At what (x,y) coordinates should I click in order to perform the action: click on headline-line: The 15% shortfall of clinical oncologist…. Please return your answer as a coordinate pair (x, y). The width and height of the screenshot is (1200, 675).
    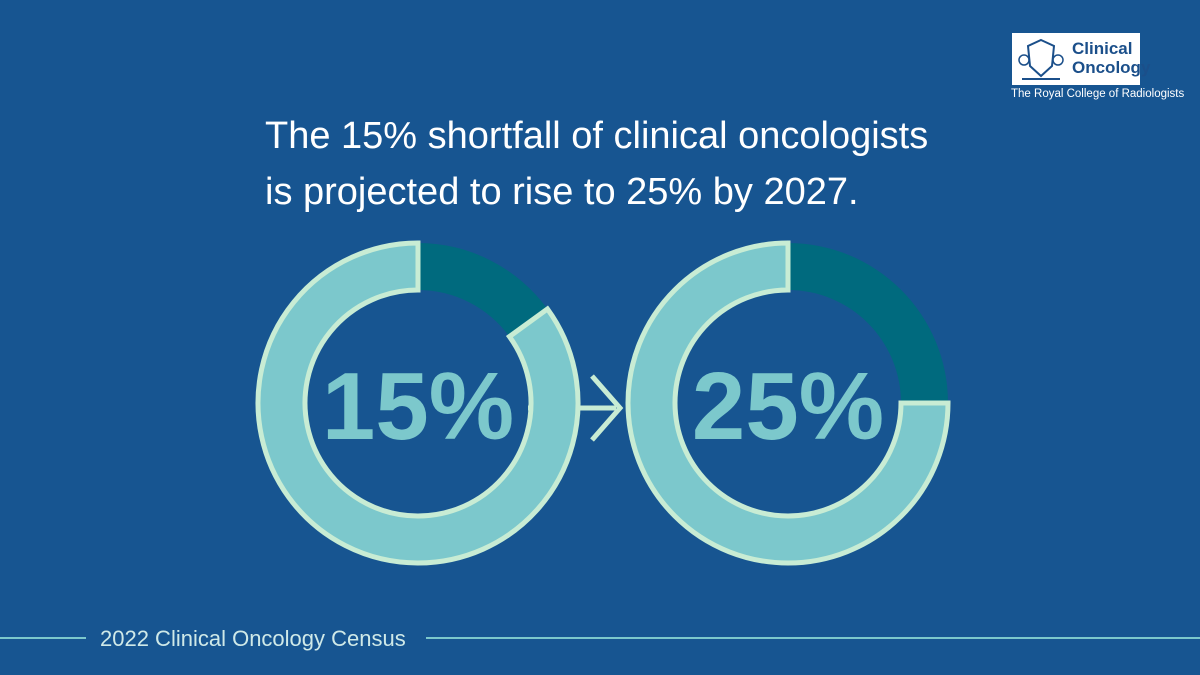
    Looking at the image, I should click on (597, 136).